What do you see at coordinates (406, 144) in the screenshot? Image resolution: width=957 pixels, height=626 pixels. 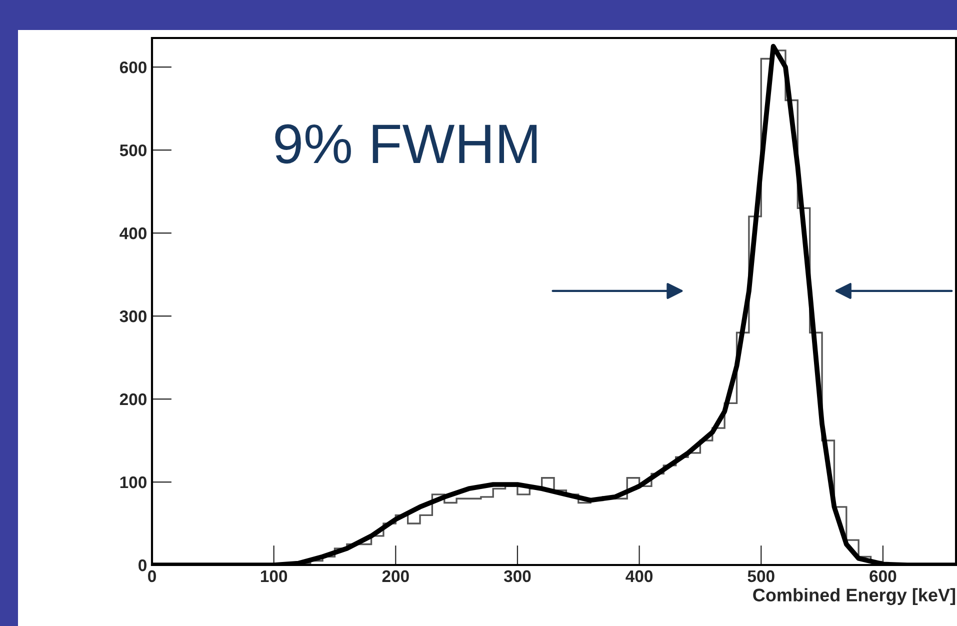 I see `annotation: 9% FWHM` at bounding box center [406, 144].